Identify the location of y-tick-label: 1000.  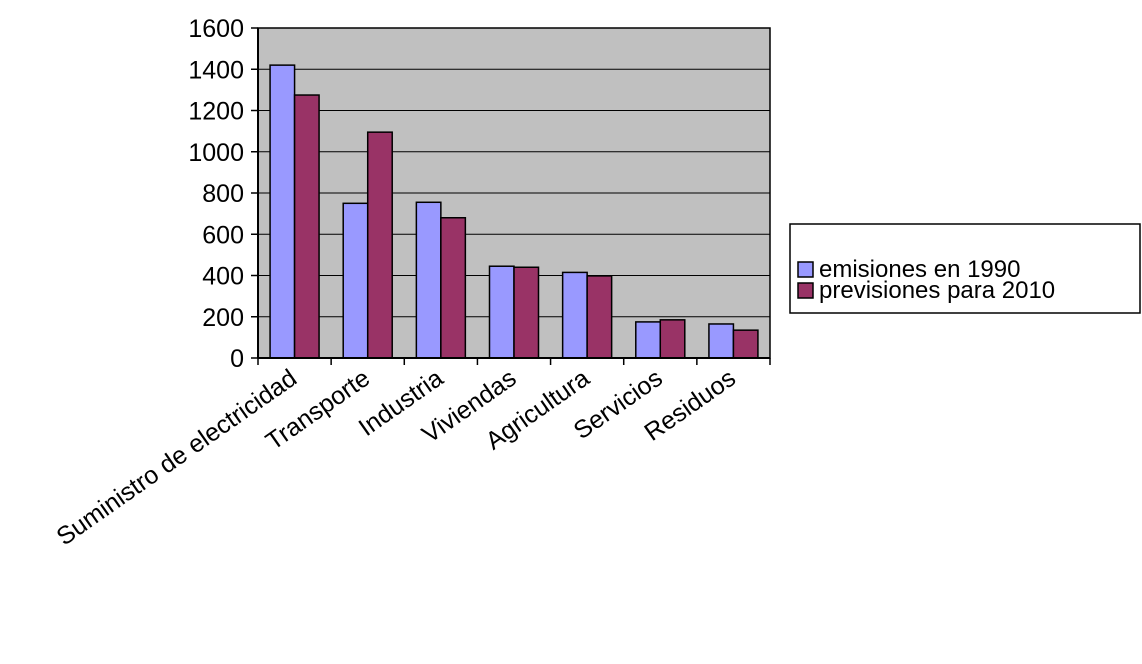
(216, 153).